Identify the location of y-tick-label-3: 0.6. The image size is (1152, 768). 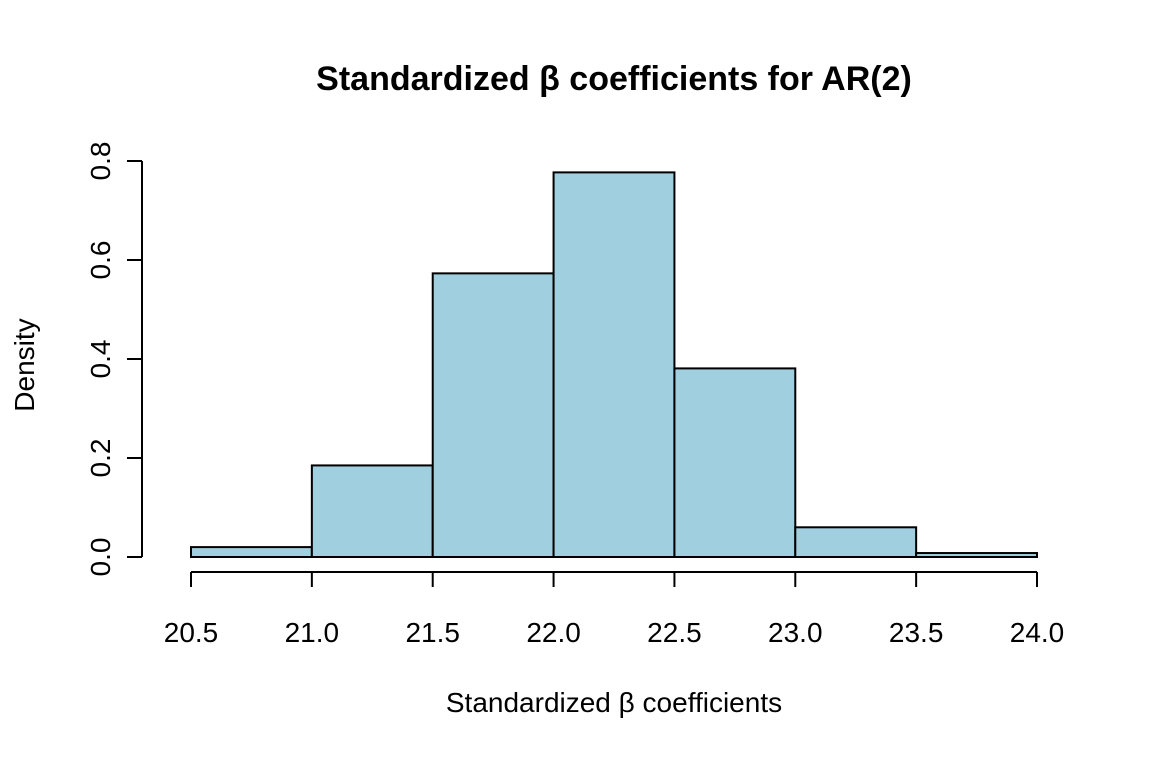
(100, 260).